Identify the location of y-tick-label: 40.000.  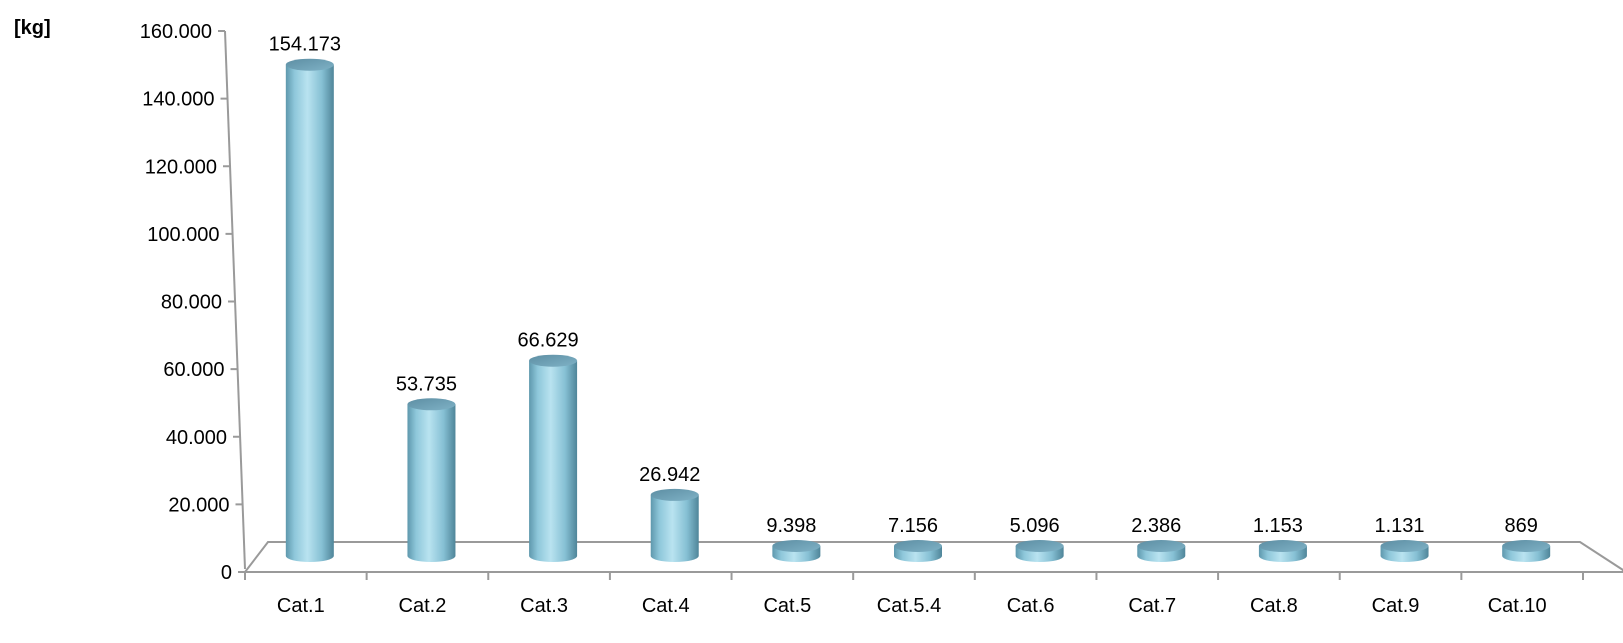
(196, 438).